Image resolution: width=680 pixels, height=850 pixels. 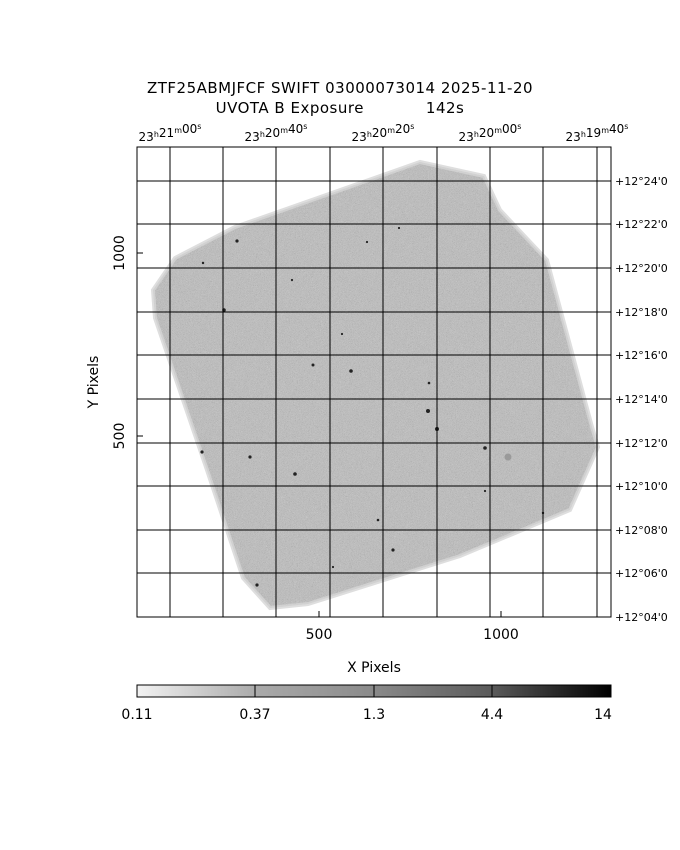 I want to click on dec-tick-label: +12°14'0, so click(x=641, y=399).